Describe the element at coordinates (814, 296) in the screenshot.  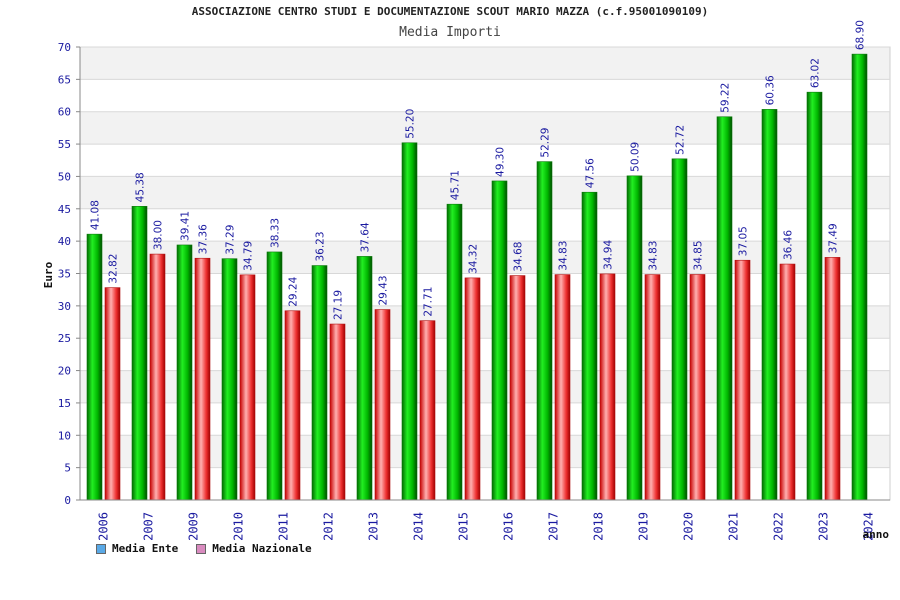
I see `bar-ente-2023` at that location.